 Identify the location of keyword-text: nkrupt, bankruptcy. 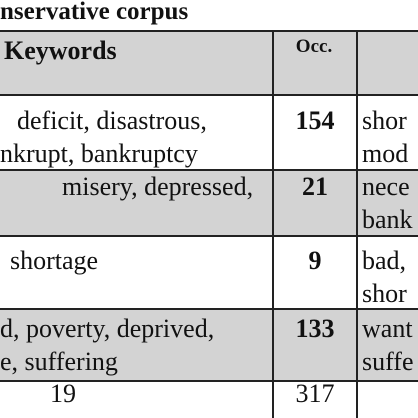
(99, 153).